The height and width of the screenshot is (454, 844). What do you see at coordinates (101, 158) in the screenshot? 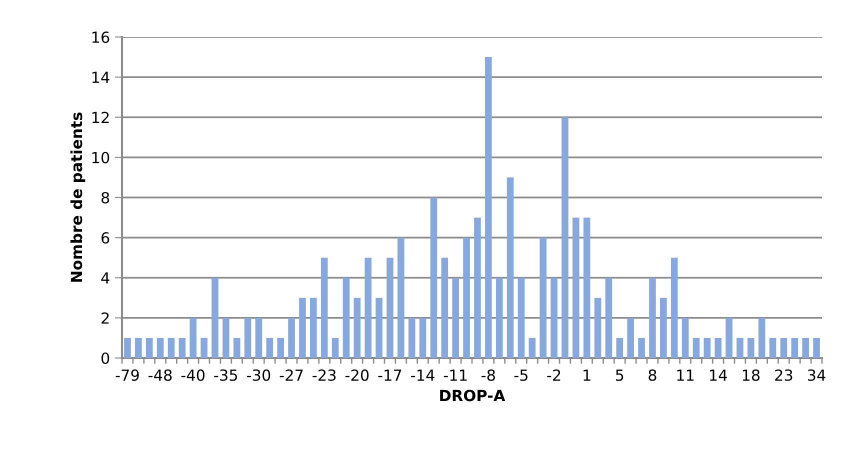
I see `y-tick-label: 10` at bounding box center [101, 158].